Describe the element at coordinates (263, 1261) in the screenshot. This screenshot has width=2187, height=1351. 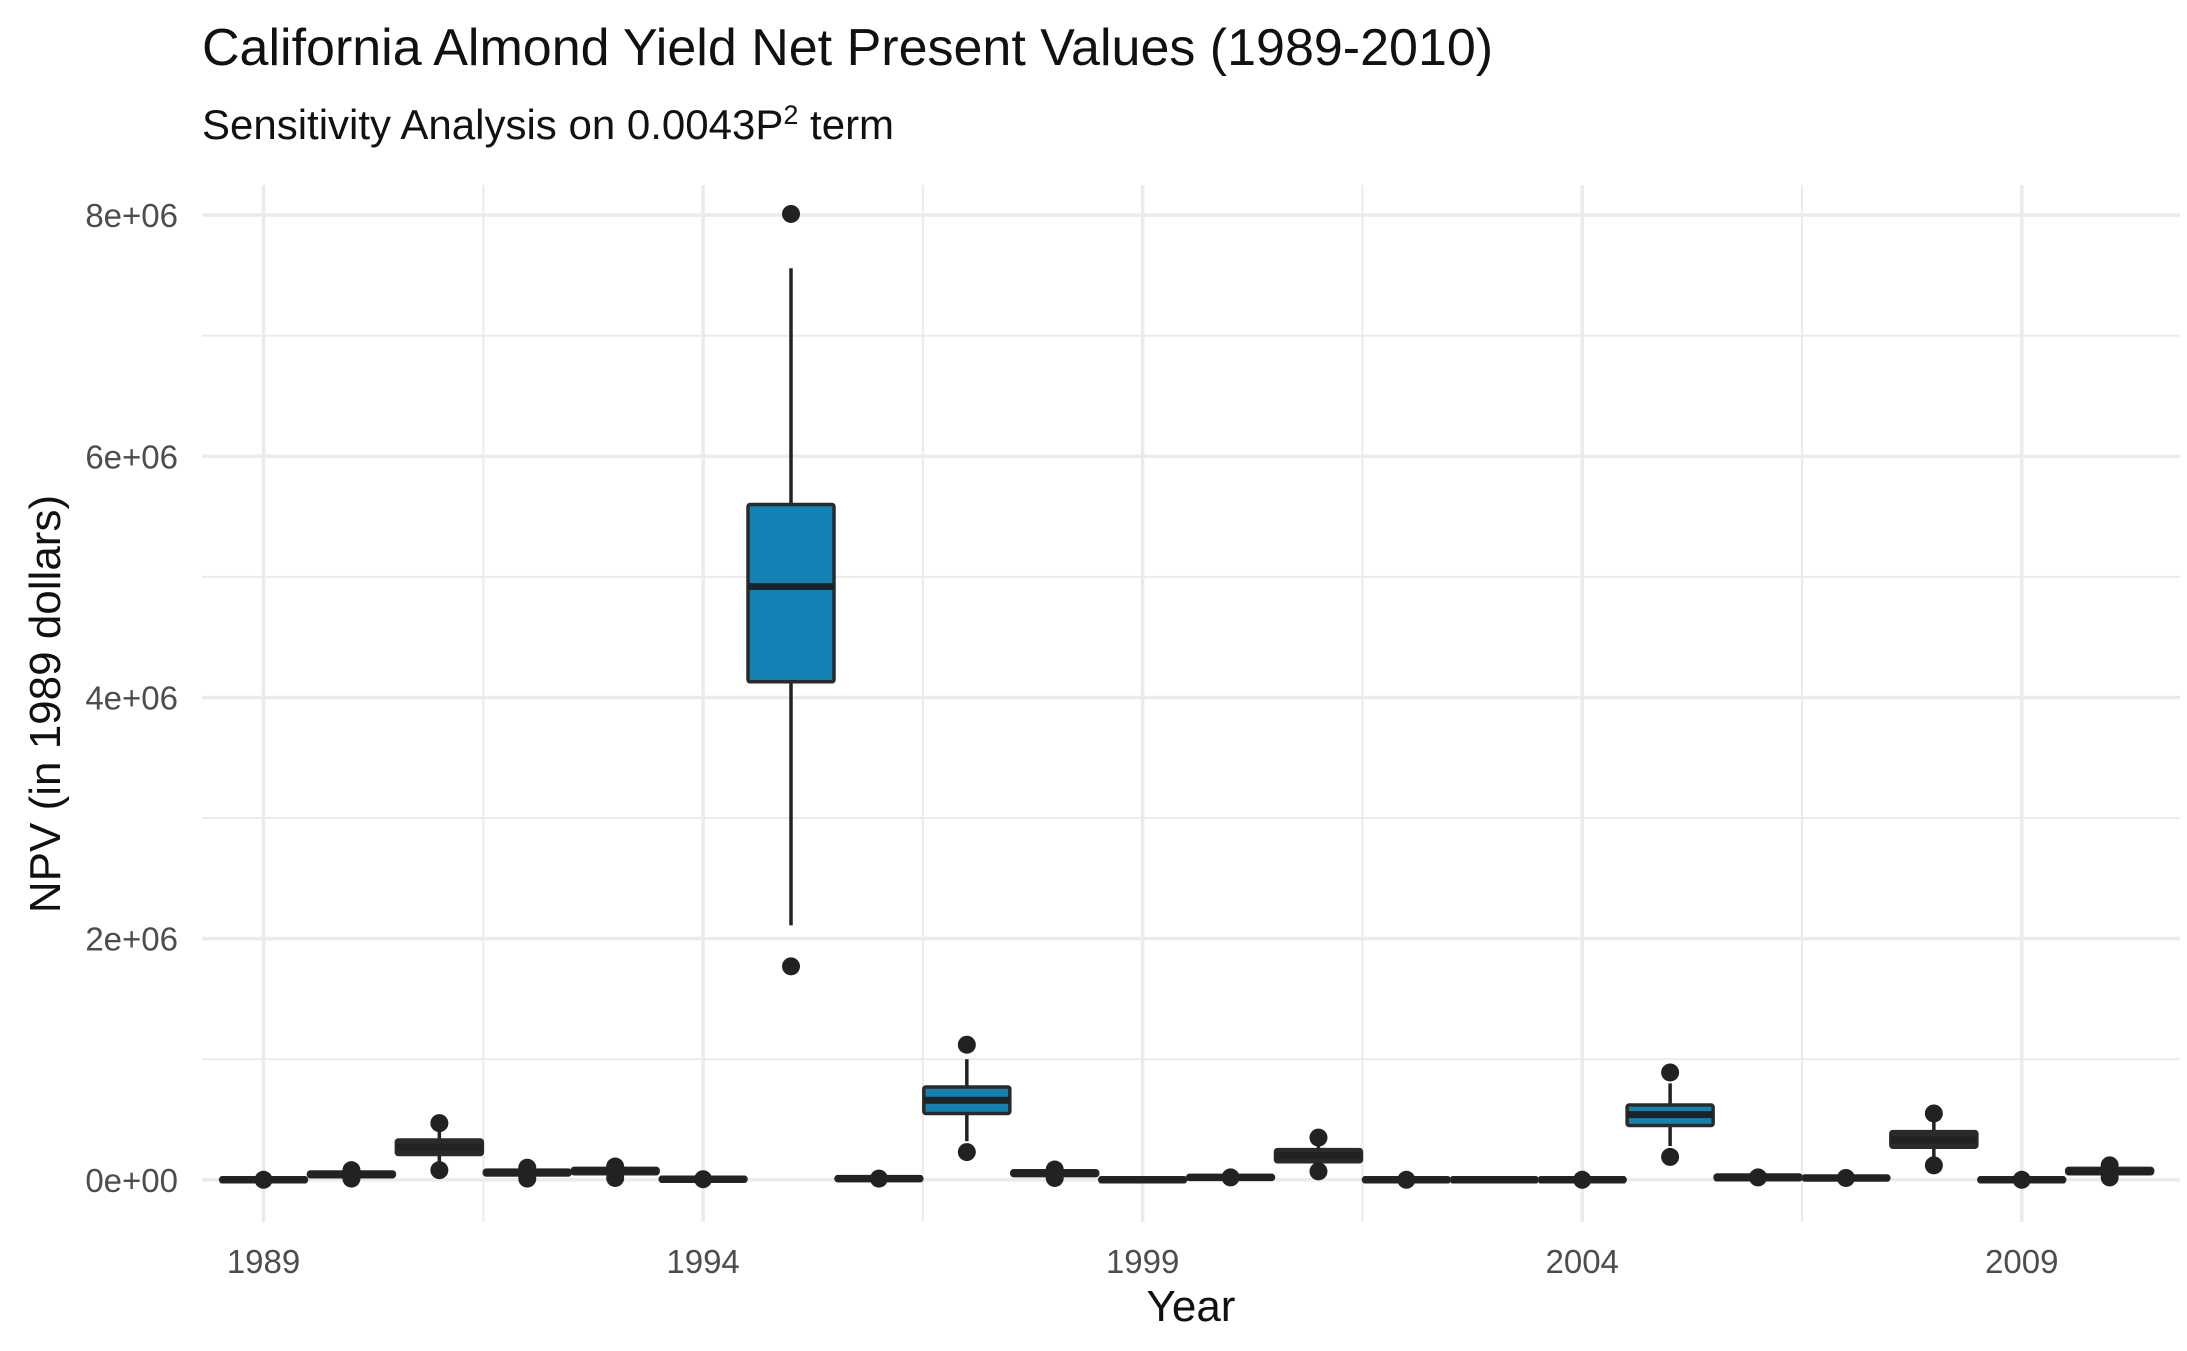
I see `x-tick-label: 1989` at that location.